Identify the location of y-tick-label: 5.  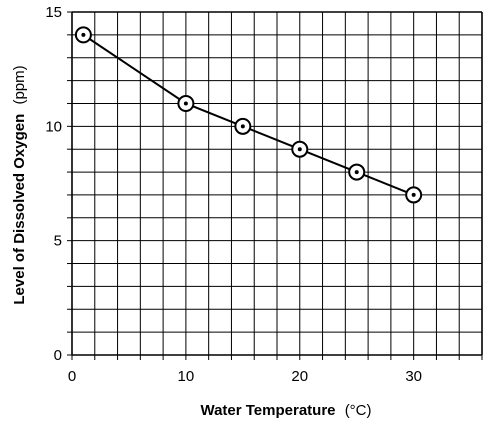
(58, 241).